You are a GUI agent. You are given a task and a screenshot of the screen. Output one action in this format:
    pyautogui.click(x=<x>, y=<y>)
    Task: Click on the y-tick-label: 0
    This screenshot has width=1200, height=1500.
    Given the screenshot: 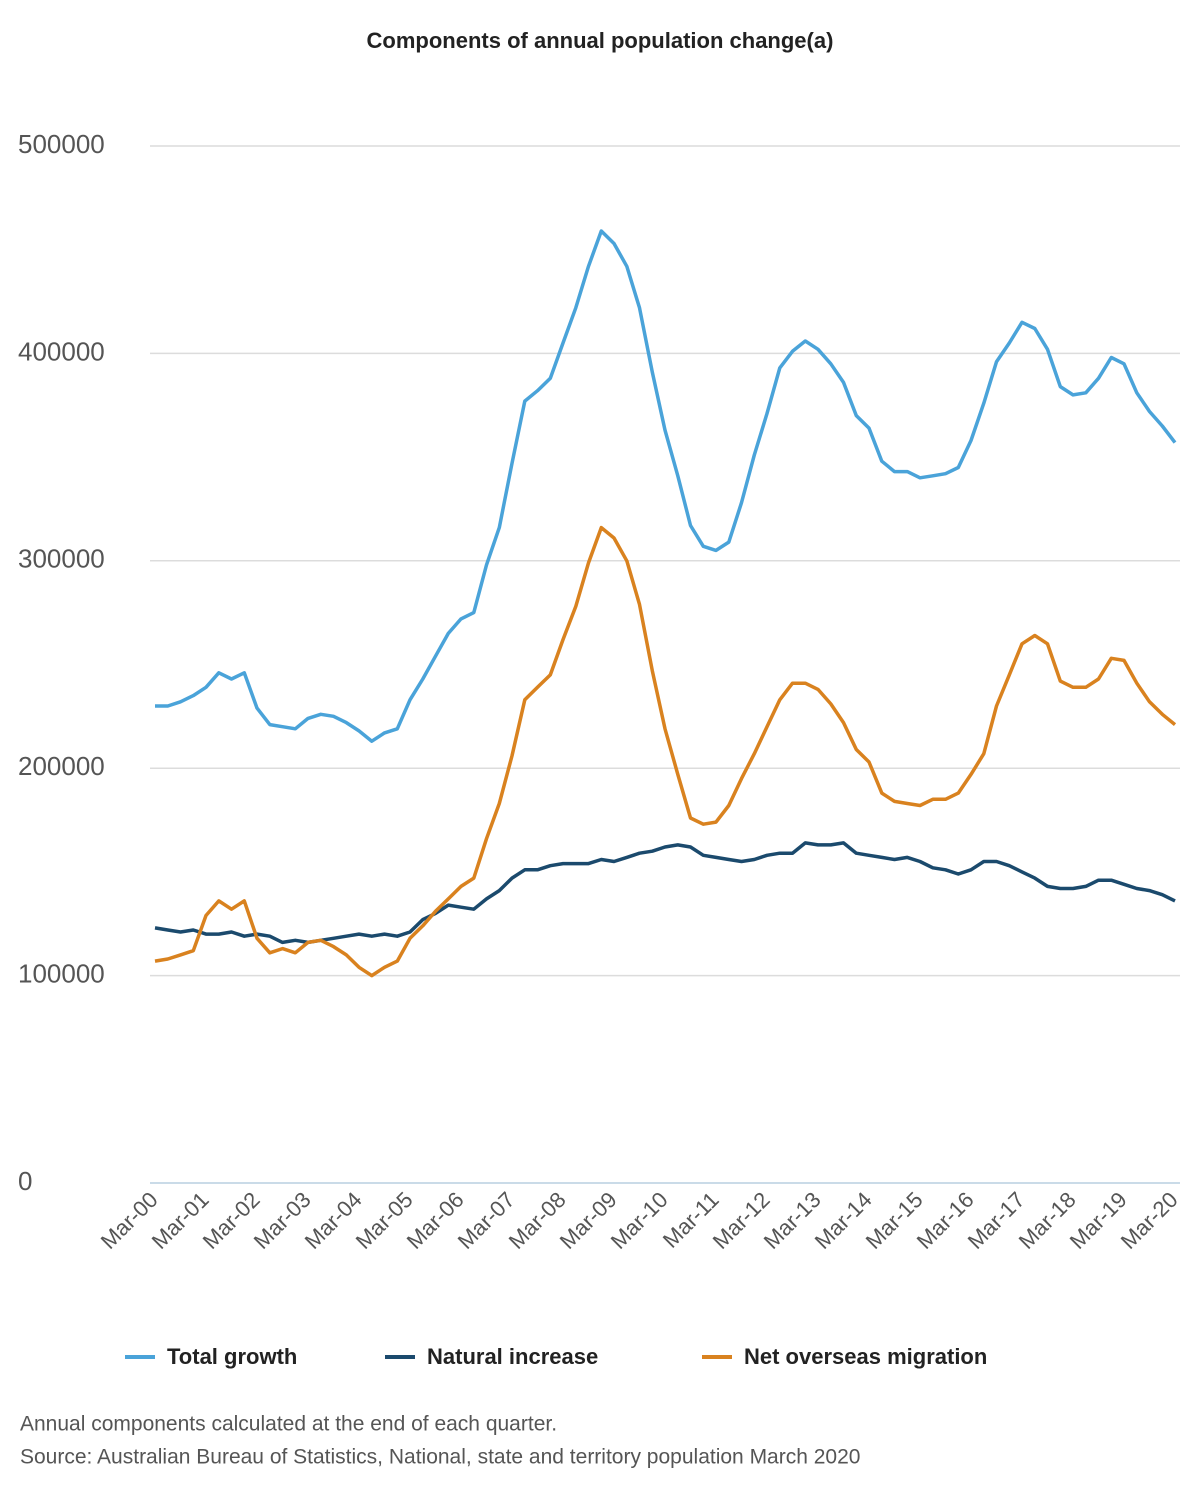 What is the action you would take?
    pyautogui.click(x=25, y=1181)
    